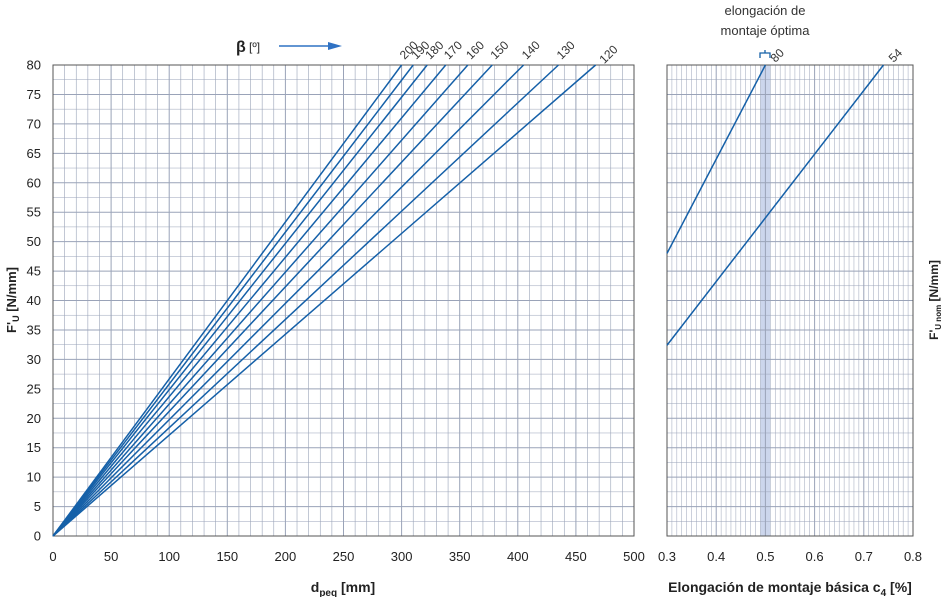 The height and width of the screenshot is (602, 947). Describe the element at coordinates (34, 447) in the screenshot. I see `y-tick-label: 15` at that location.